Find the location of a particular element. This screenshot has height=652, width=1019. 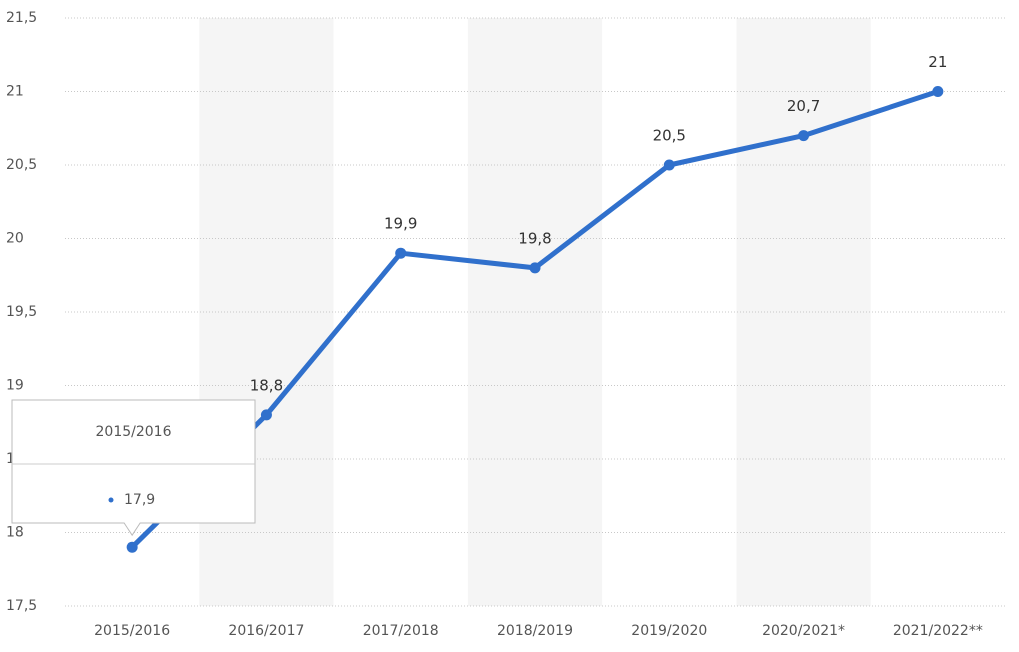

y-tick-label: 20 is located at coordinates (15, 239).